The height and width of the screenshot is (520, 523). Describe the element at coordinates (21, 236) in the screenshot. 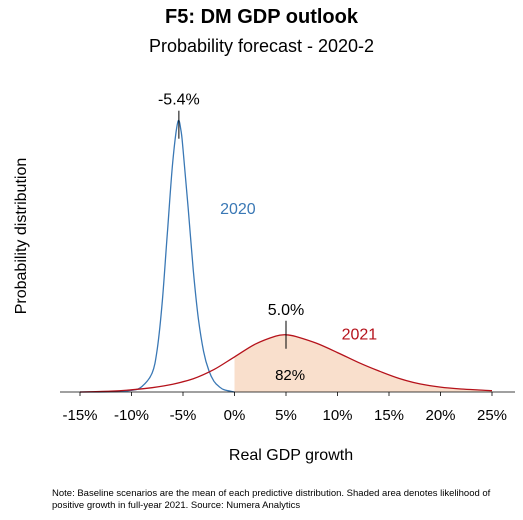

I see `y-axis-label: Probability distribution` at that location.